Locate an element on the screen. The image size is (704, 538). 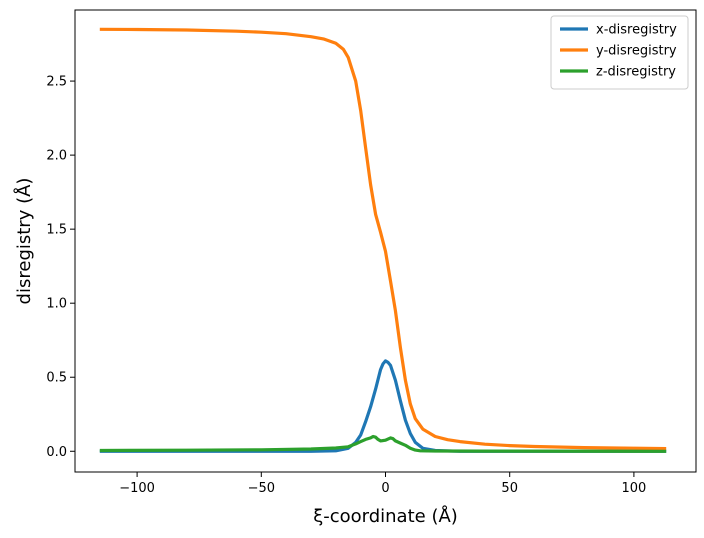
x-tick-label: 100 is located at coordinates (633, 488).